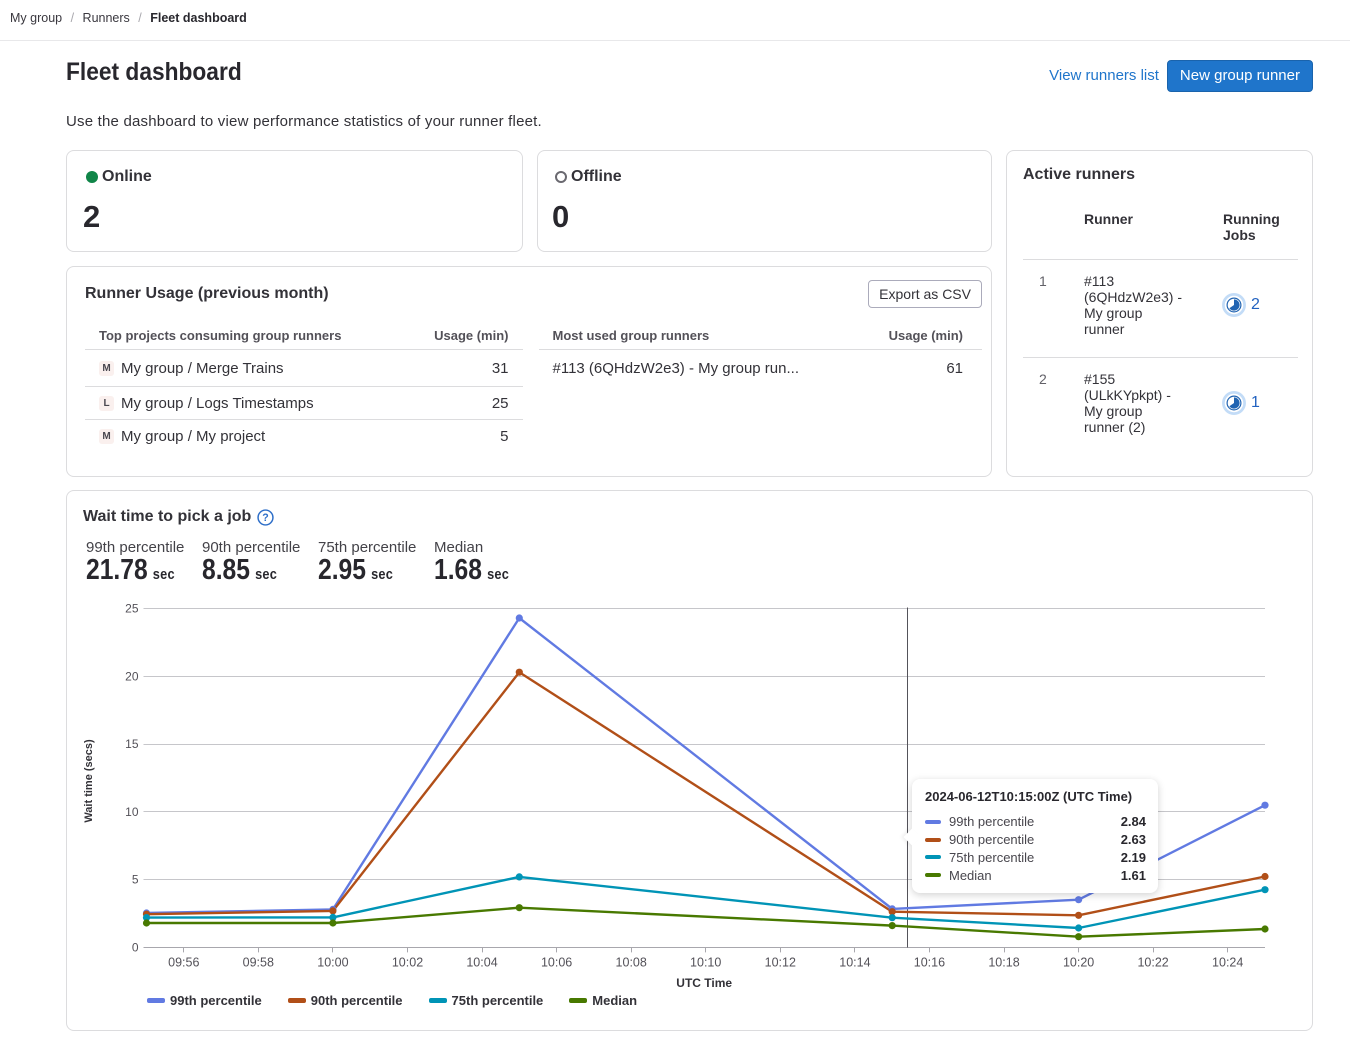 This screenshot has width=1350, height=1049. Describe the element at coordinates (258, 962) in the screenshot. I see `svg-text: 09:58` at that location.